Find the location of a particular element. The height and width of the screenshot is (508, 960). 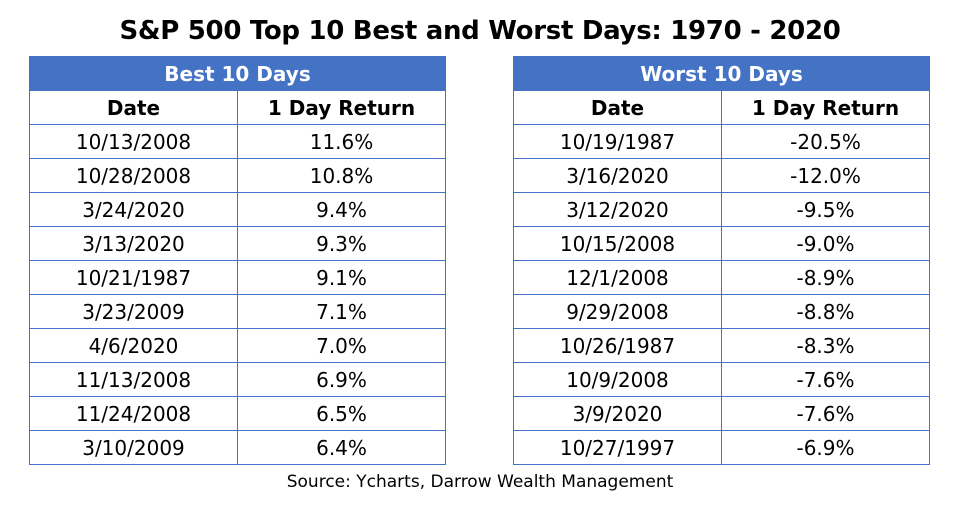

date-cell: 10/26/1987 is located at coordinates (617, 345).